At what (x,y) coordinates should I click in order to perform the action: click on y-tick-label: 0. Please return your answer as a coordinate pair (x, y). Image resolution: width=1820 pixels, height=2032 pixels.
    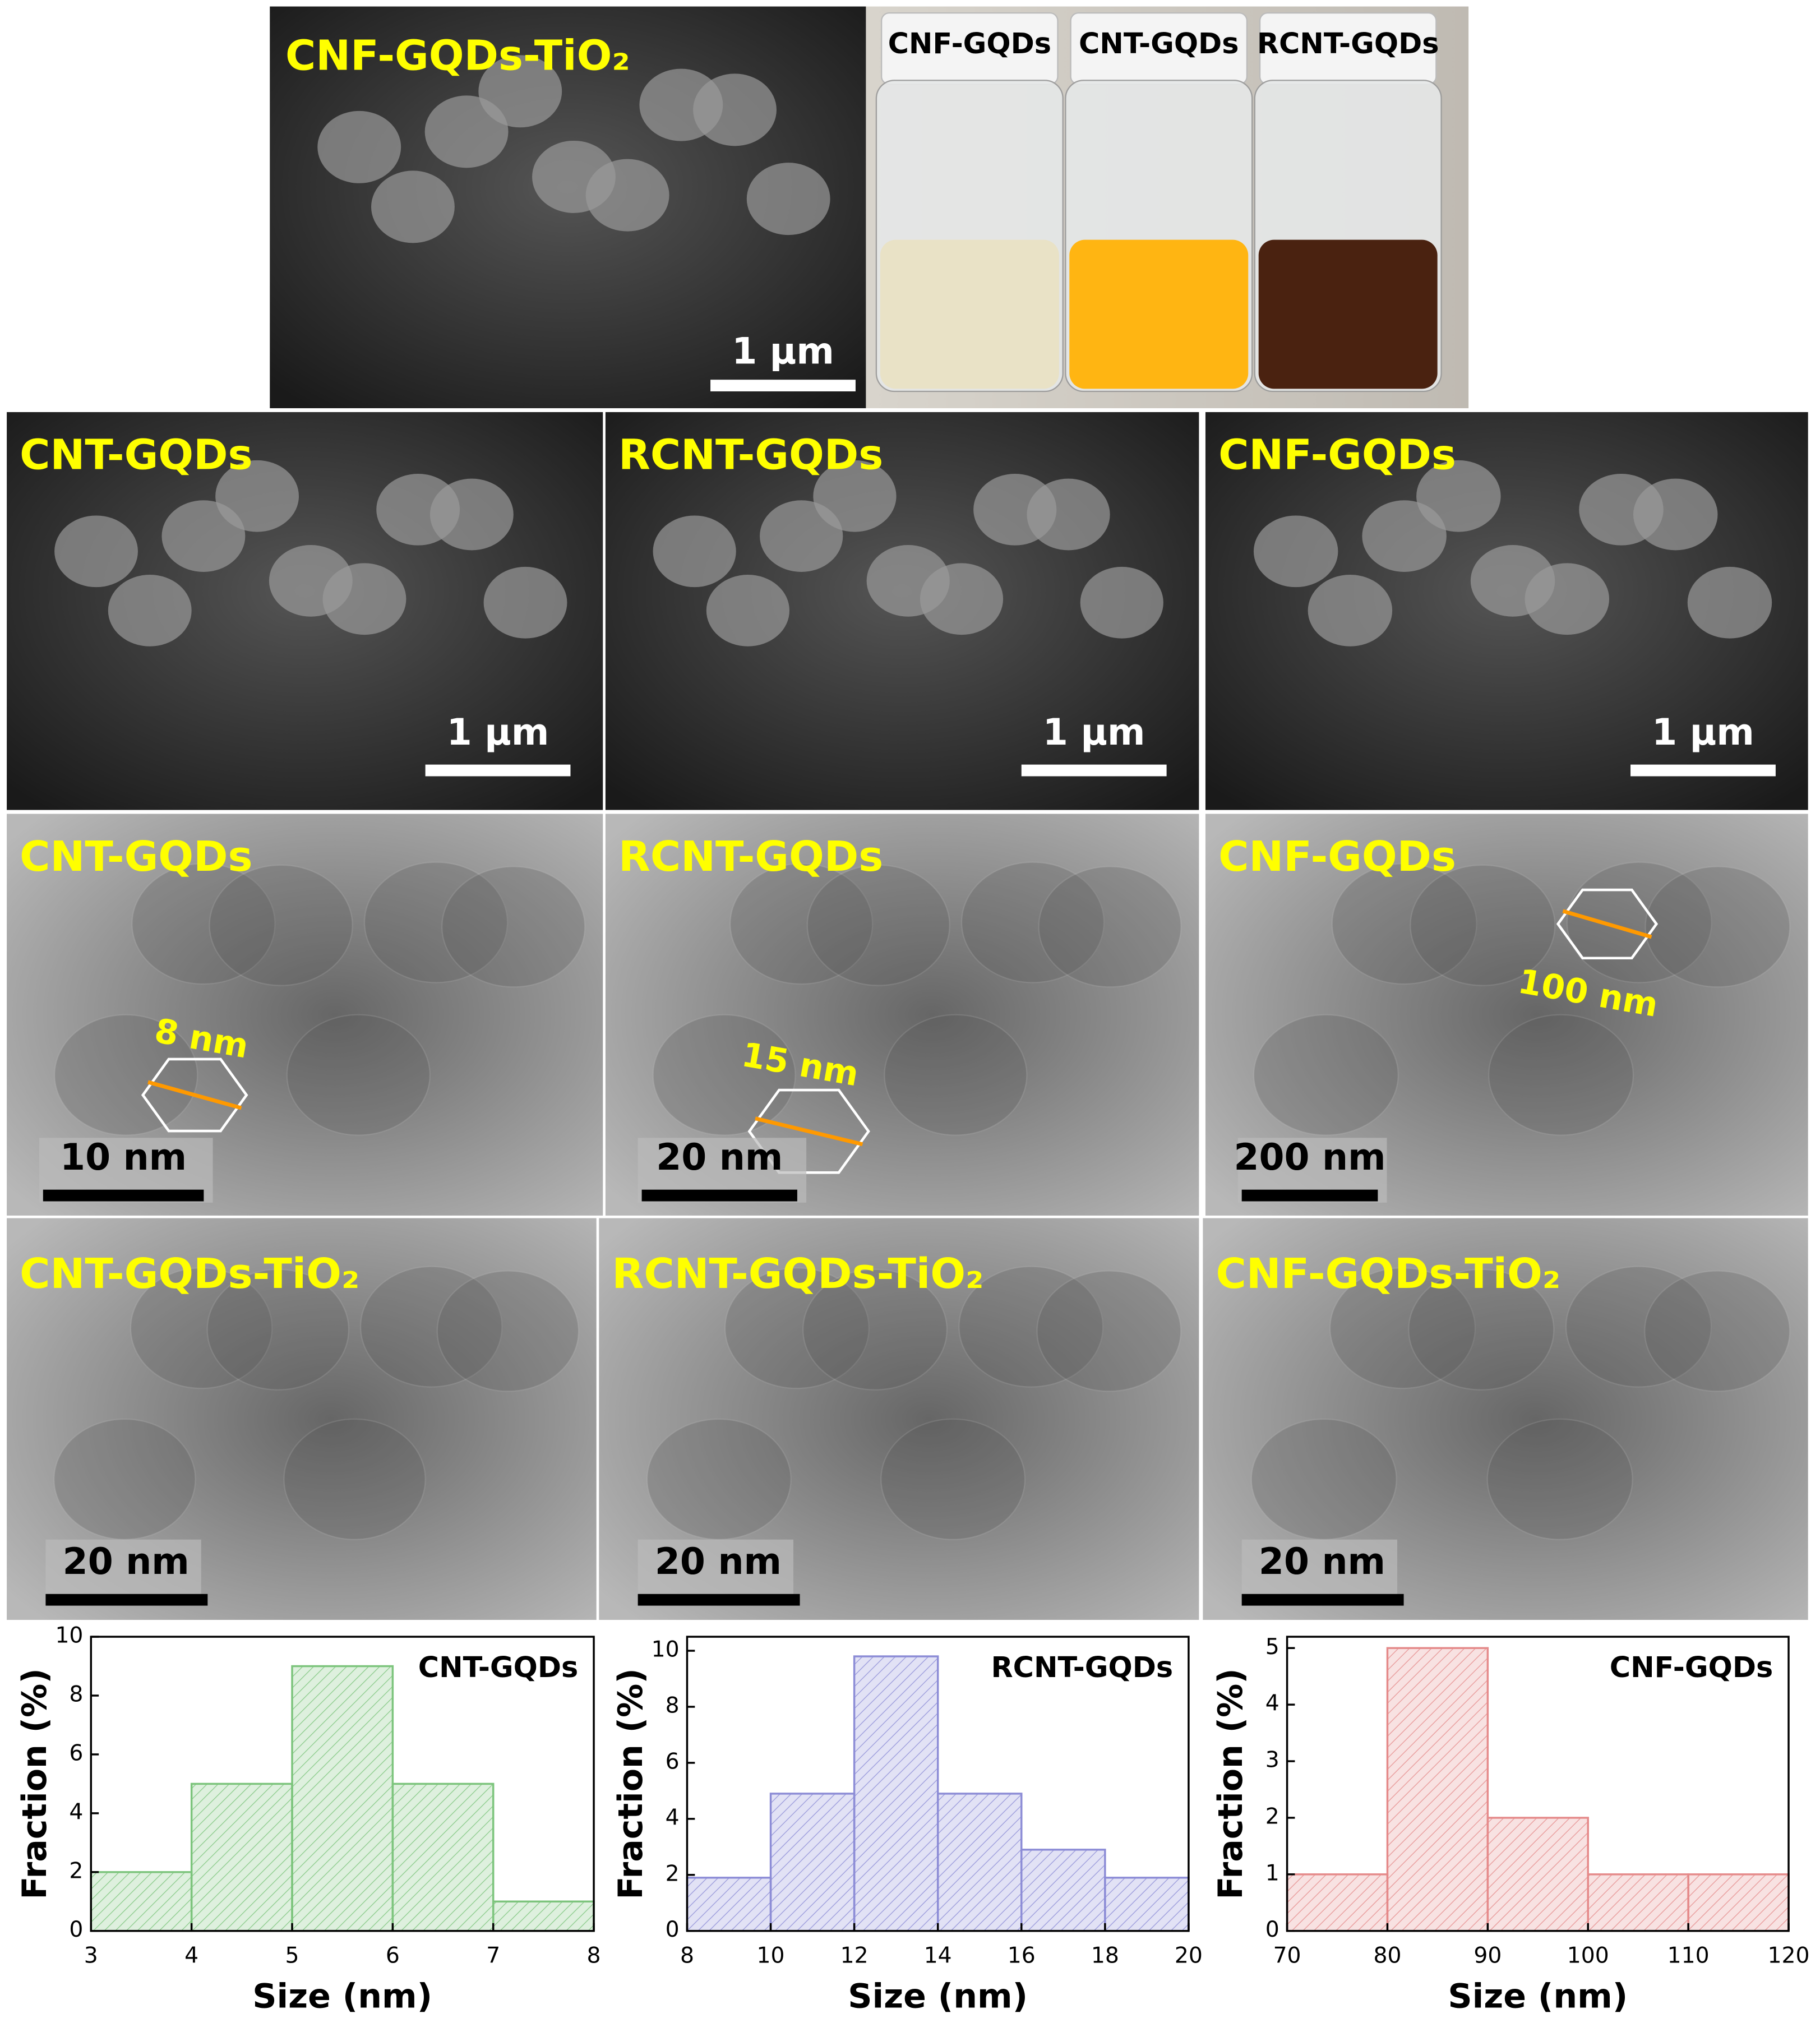
    Looking at the image, I should click on (76, 1929).